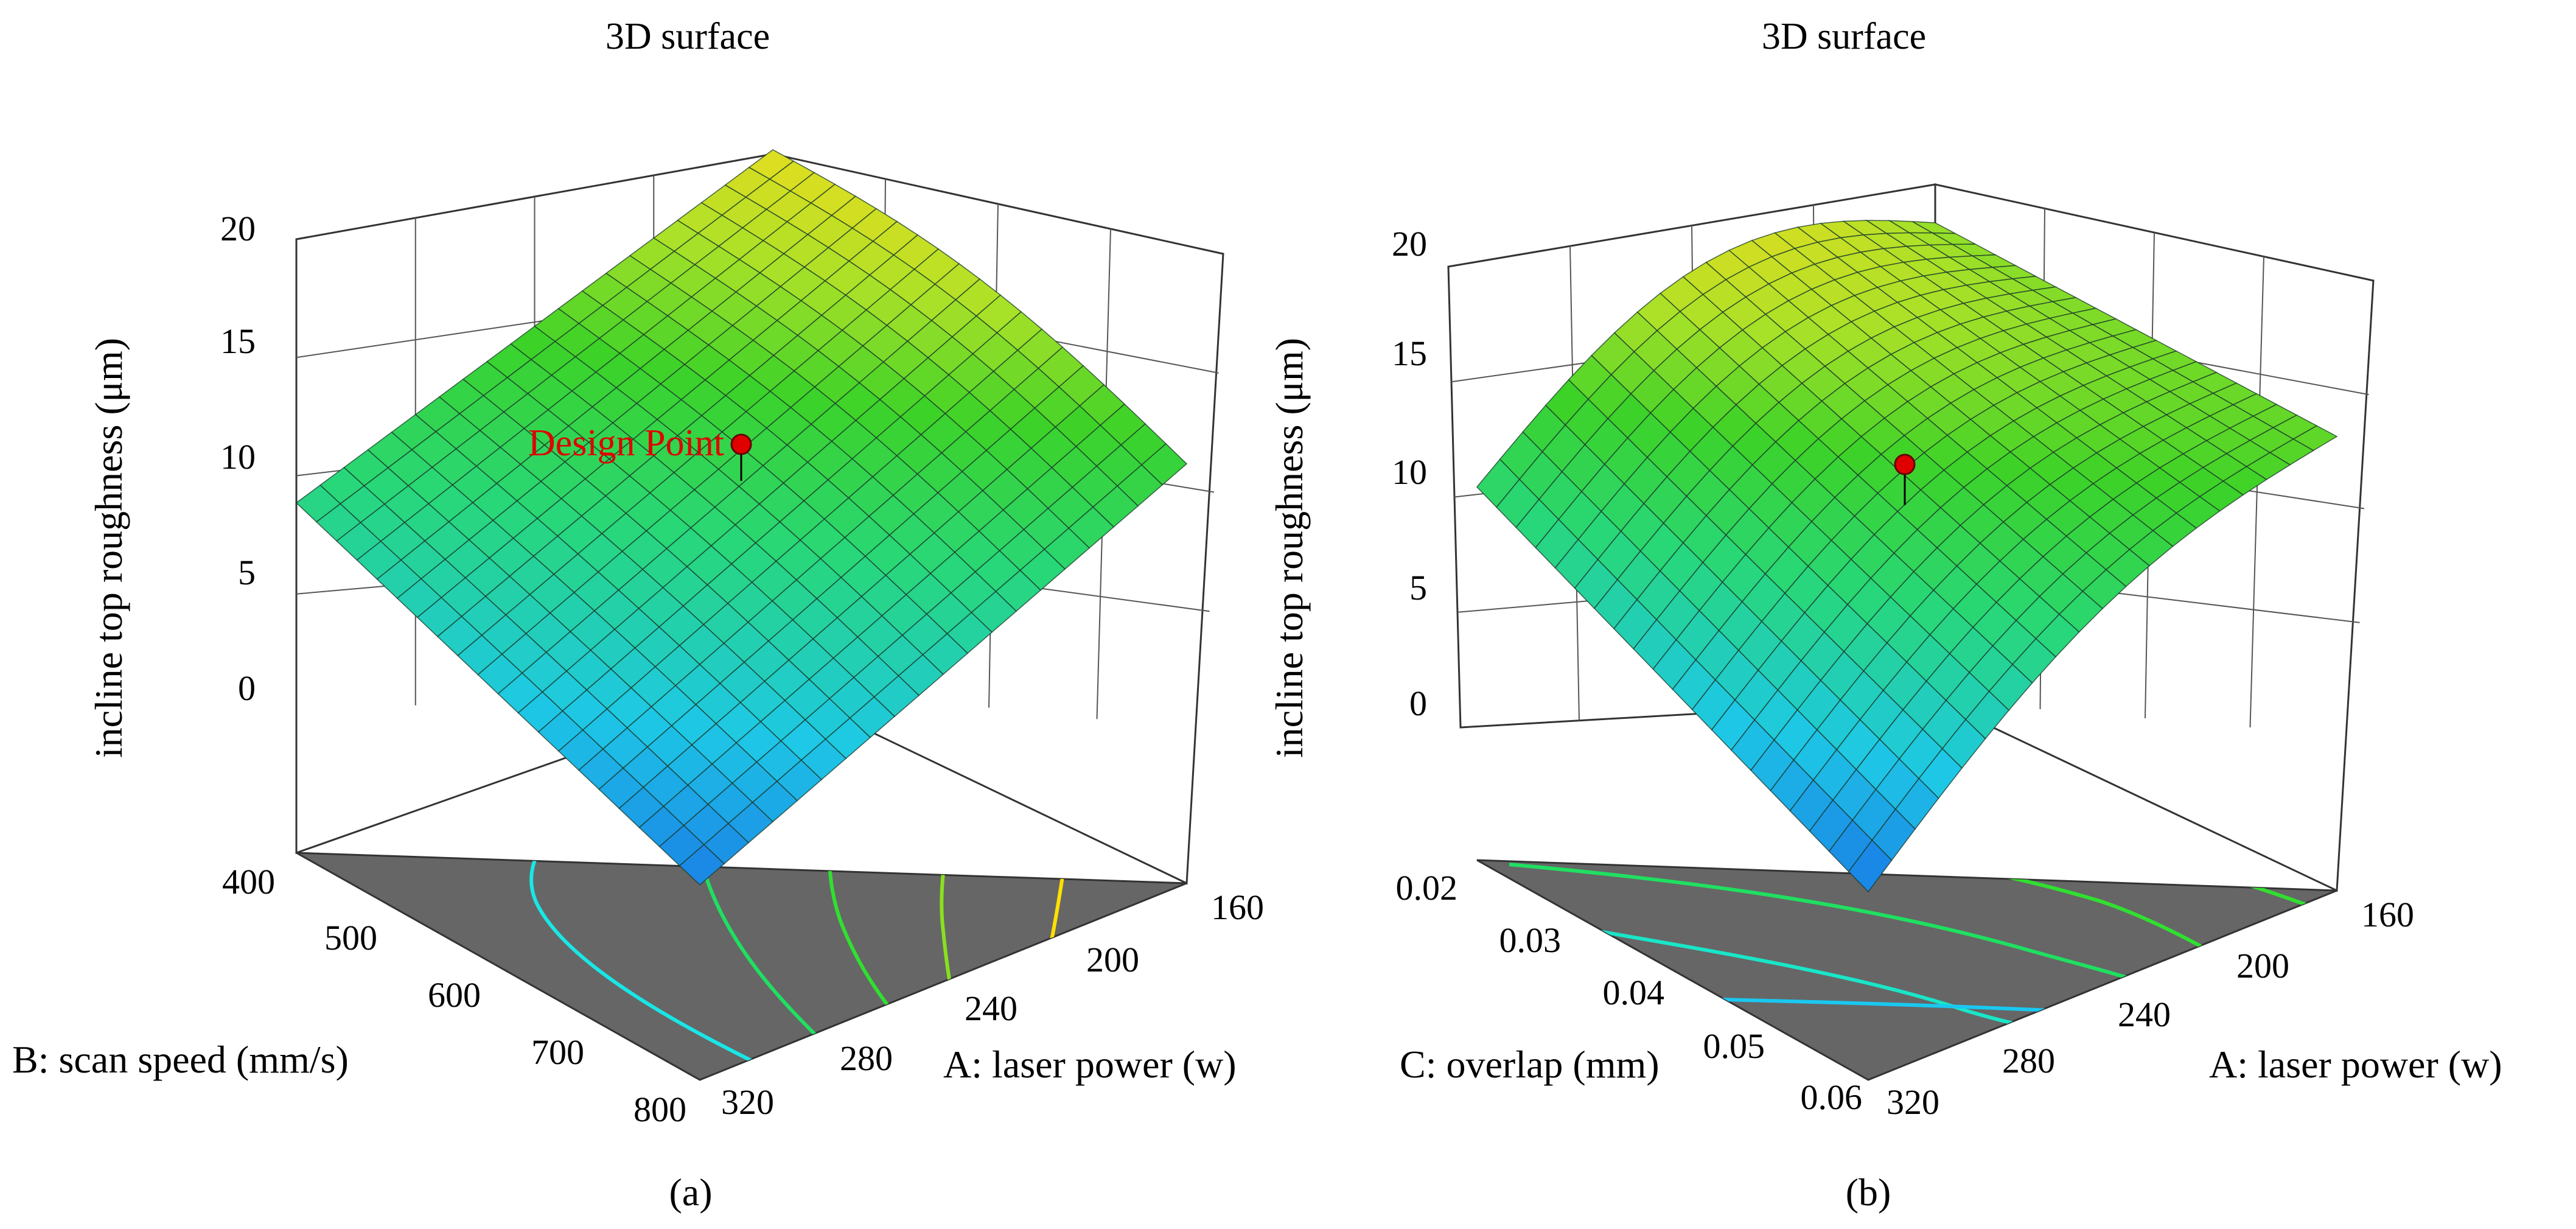  I want to click on z-tick-b-15: 15, so click(1409, 353).